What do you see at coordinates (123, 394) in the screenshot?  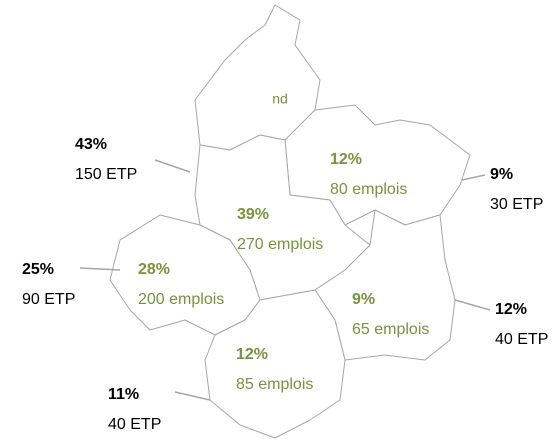 I see `callout-percent: 11%` at bounding box center [123, 394].